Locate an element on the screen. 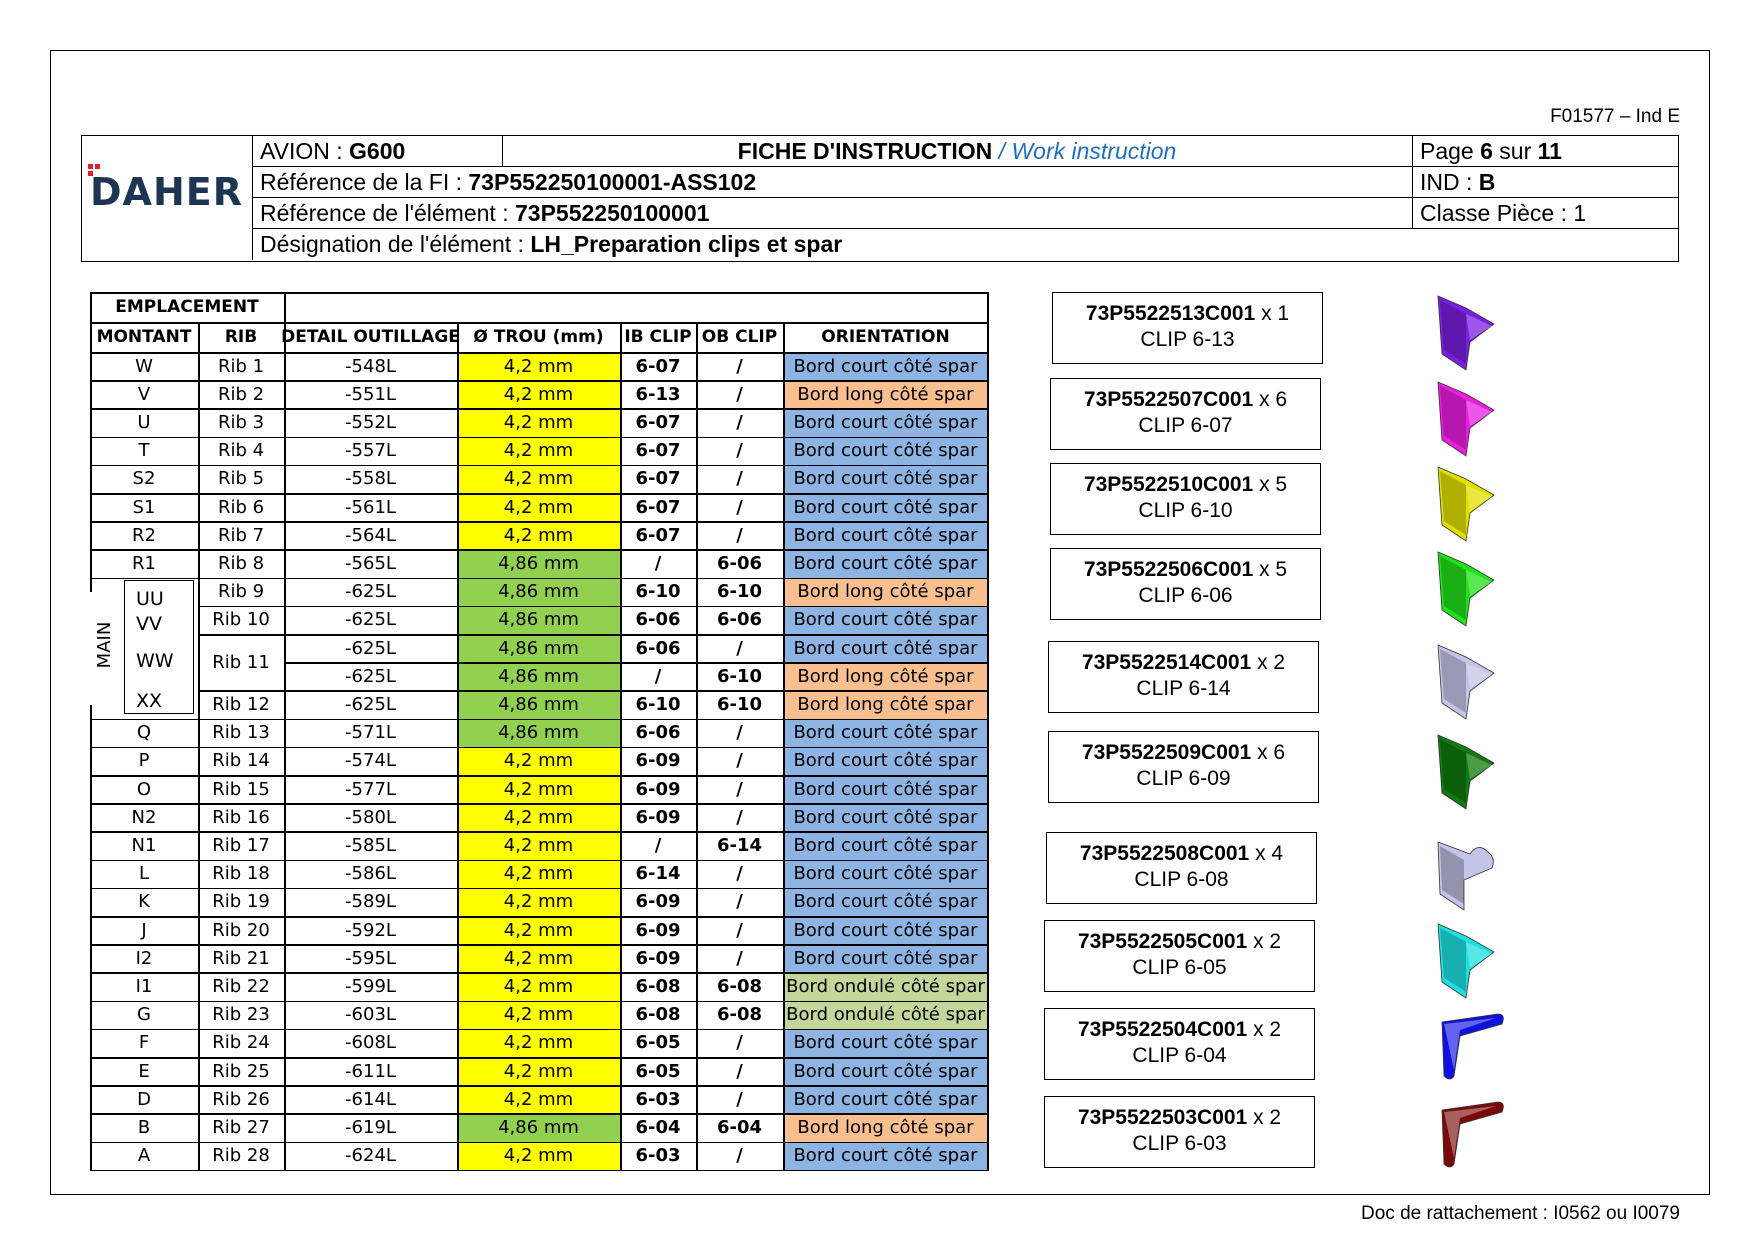 The height and width of the screenshot is (1240, 1754). clip-part-number: 73P5522508C001 is located at coordinates (1164, 853).